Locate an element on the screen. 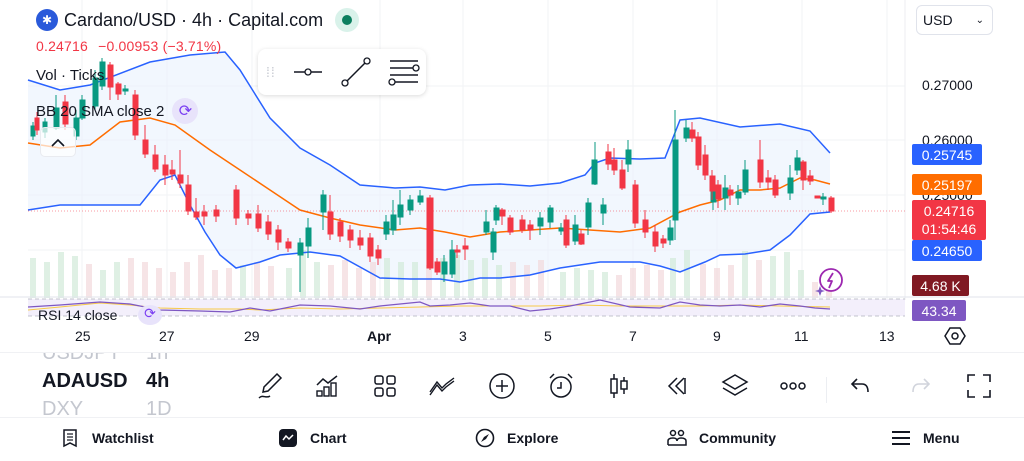  symbol-option-selected: ADAUSD 4h is located at coordinates (112, 381).